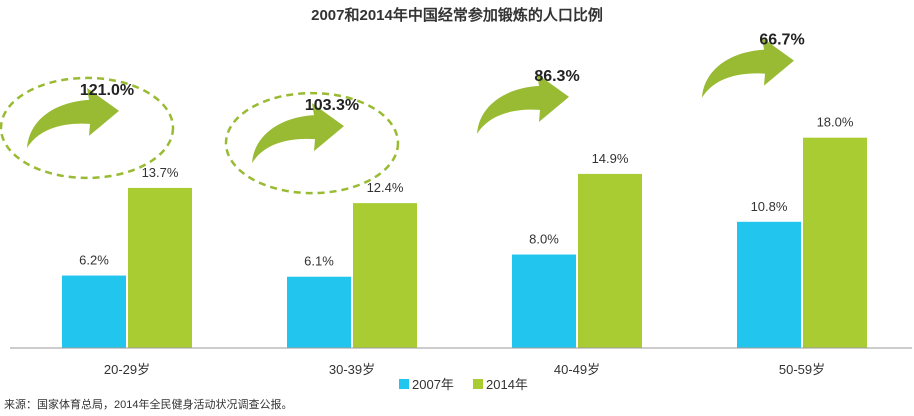 This screenshot has height=416, width=914. I want to click on category-labels: 20-29岁 30-39岁 40-49岁 50-59岁, so click(464, 369).